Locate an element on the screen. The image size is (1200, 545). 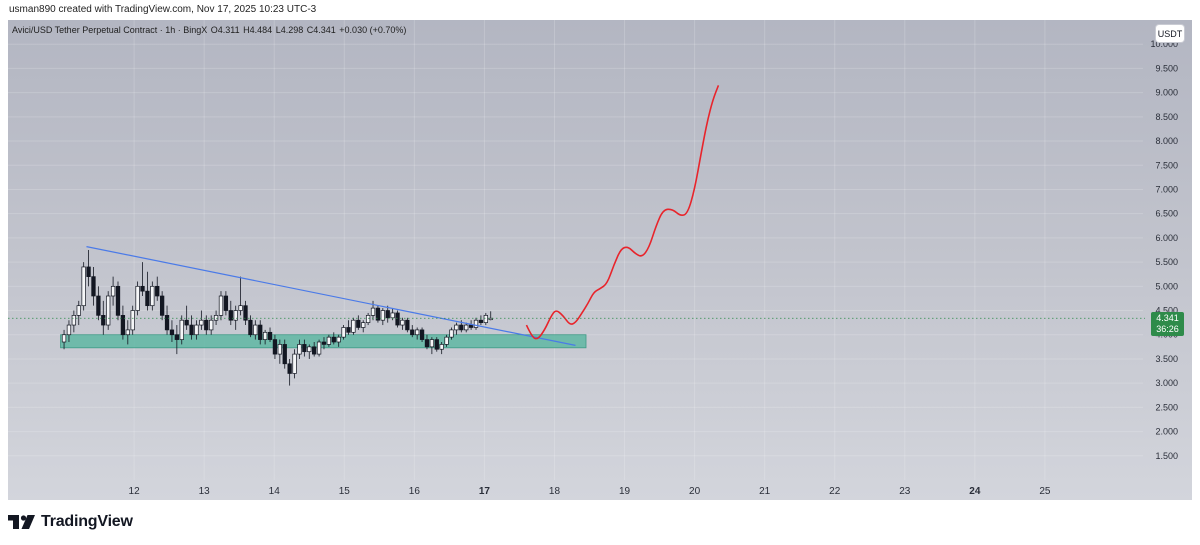
x-tick-label: 15 is located at coordinates (345, 491).